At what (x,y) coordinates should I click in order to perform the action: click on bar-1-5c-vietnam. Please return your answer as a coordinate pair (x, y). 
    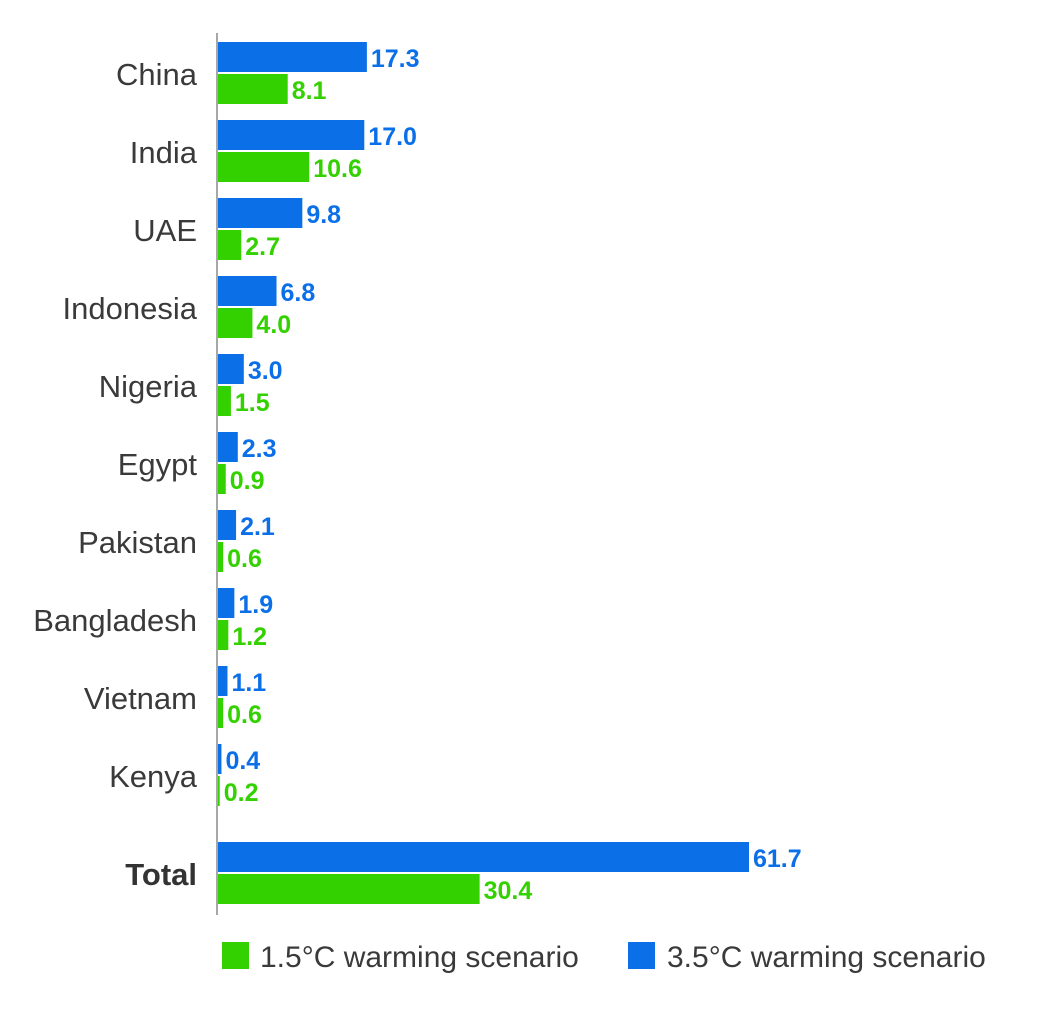
    Looking at the image, I should click on (221, 713).